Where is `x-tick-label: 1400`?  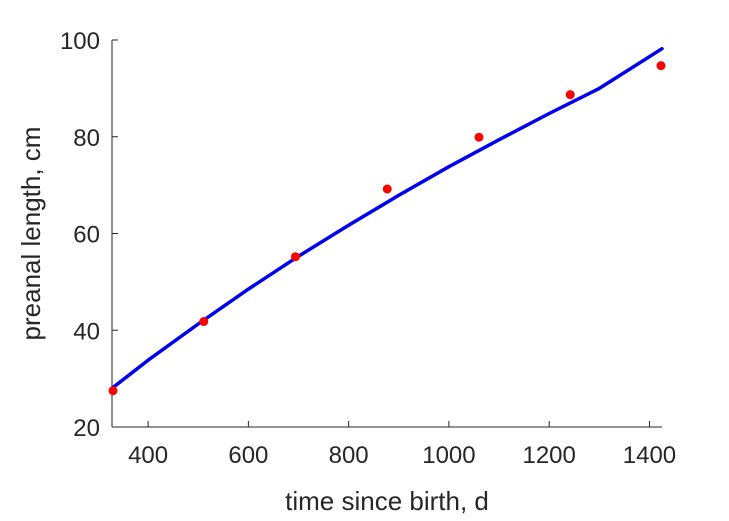
x-tick-label: 1400 is located at coordinates (649, 455).